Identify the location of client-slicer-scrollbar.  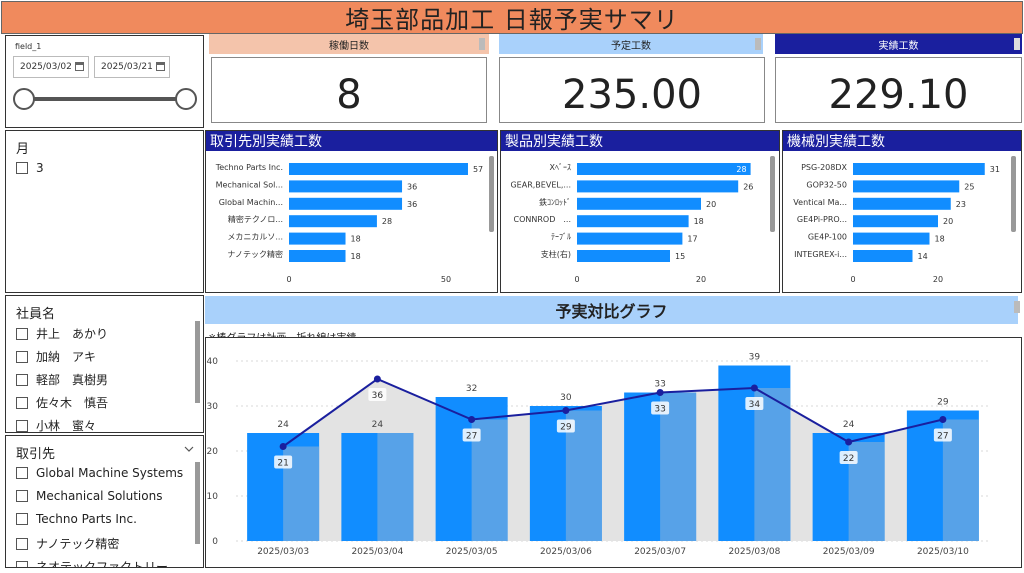
(197, 503).